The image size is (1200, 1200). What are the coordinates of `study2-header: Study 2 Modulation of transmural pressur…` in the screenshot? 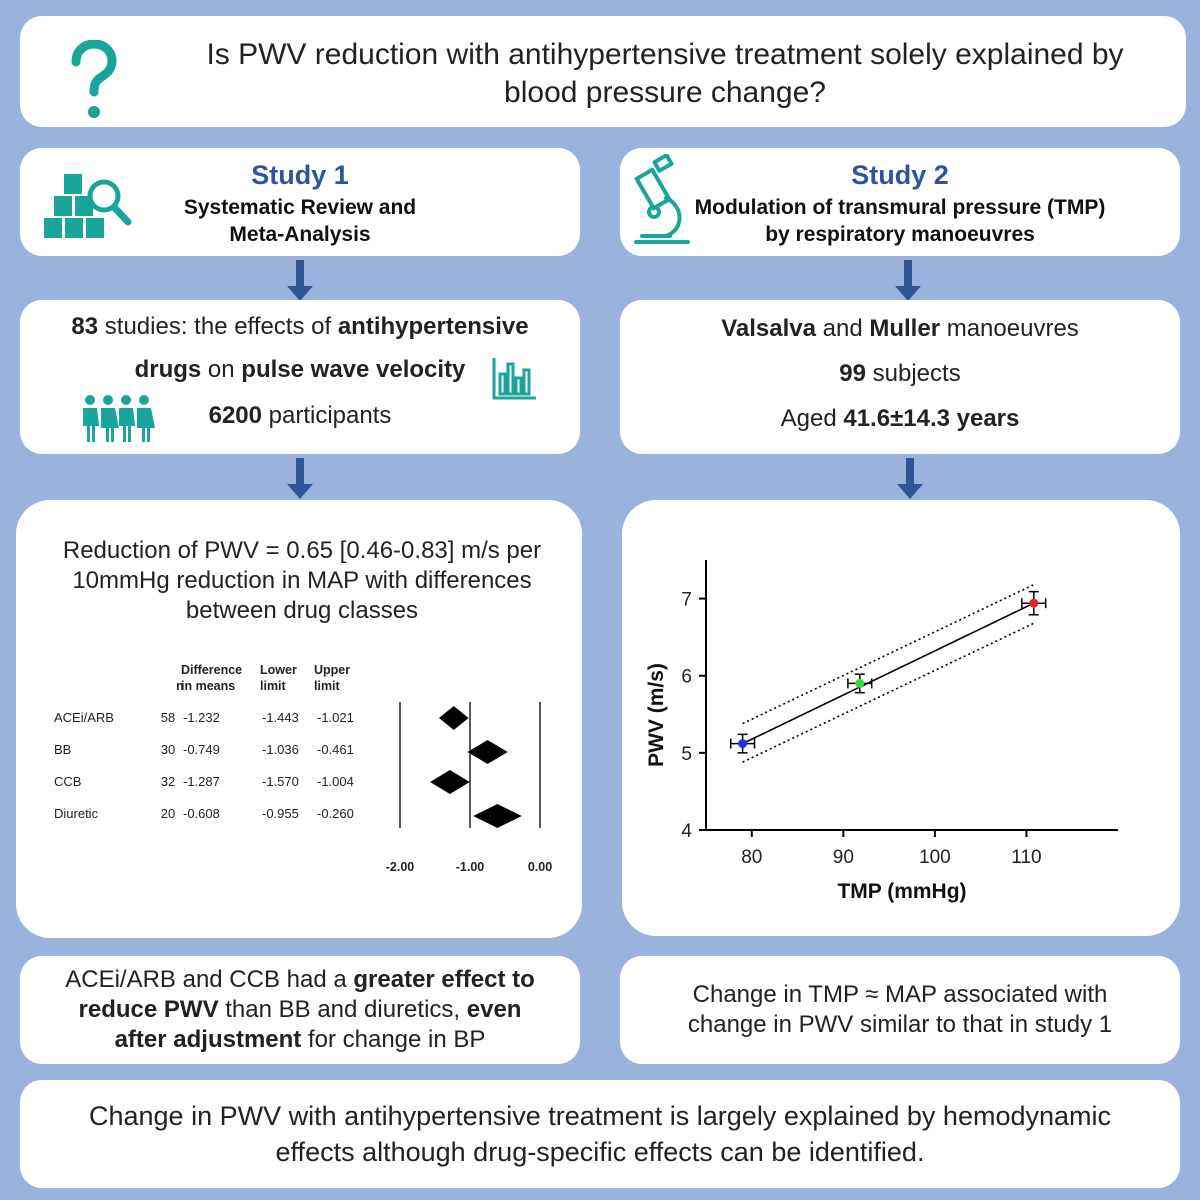 It's located at (900, 202).